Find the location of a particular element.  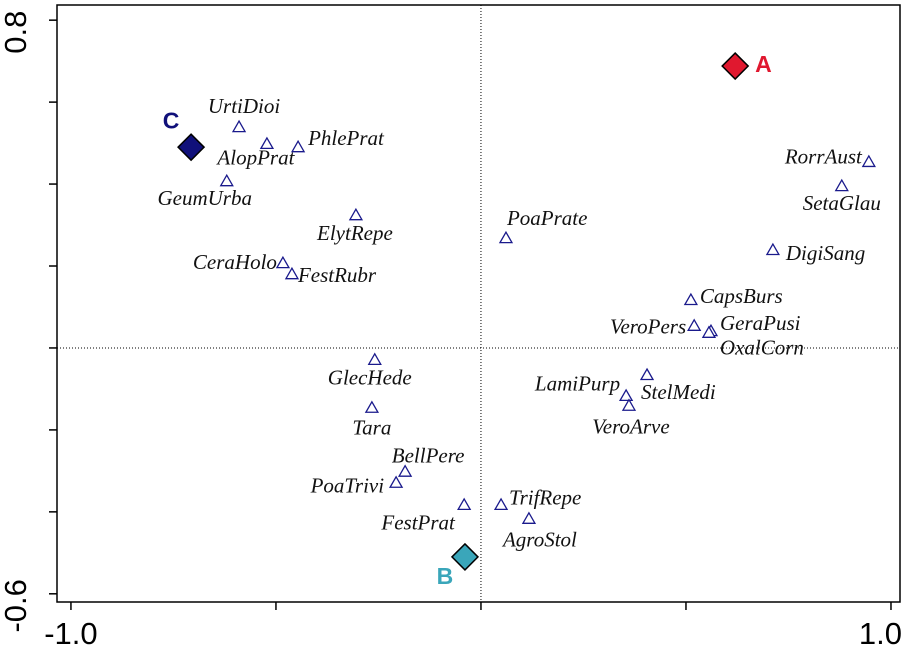

x-tick-label: 1.0 is located at coordinates (880, 633).